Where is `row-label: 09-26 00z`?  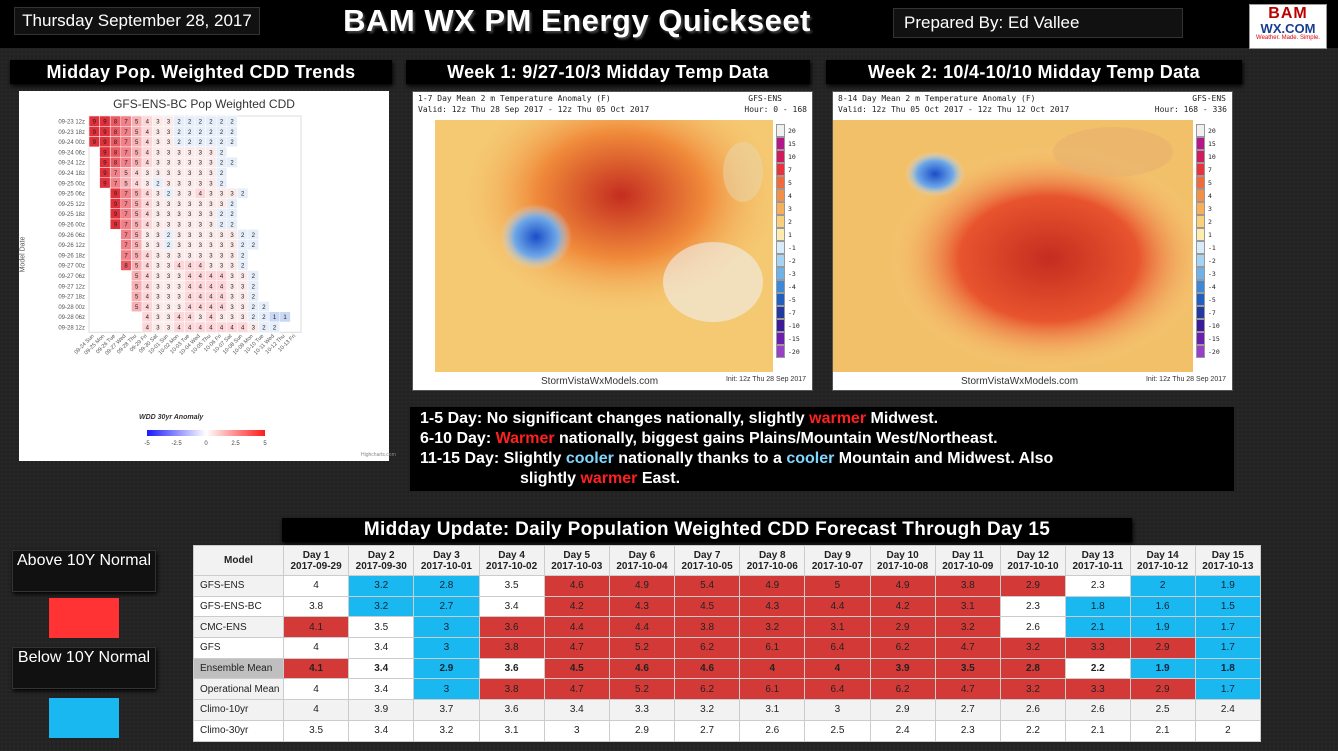
row-label: 09-26 00z is located at coordinates (71, 226).